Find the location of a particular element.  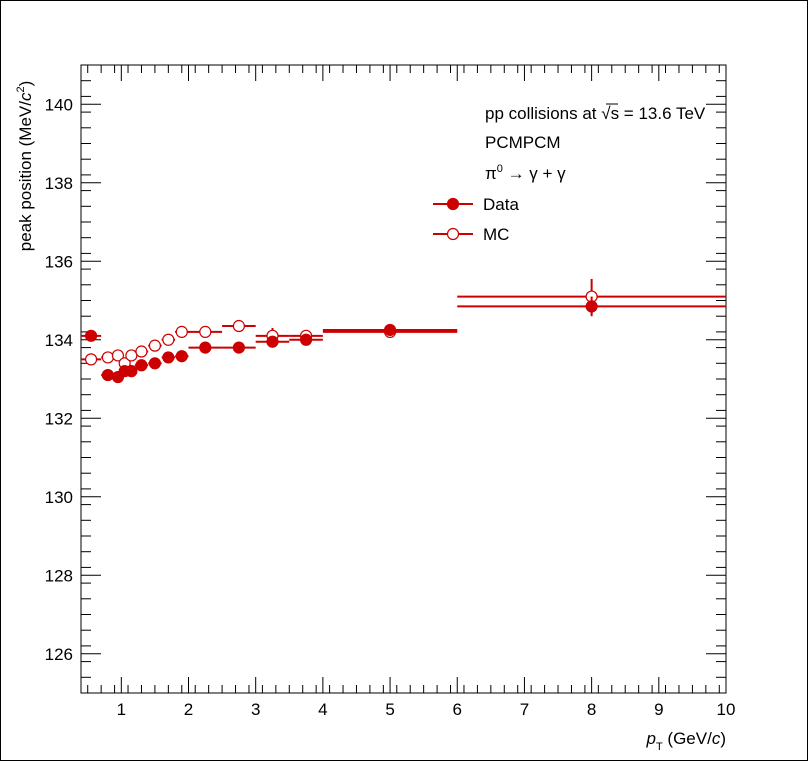

legend-mc-marker is located at coordinates (453, 234).